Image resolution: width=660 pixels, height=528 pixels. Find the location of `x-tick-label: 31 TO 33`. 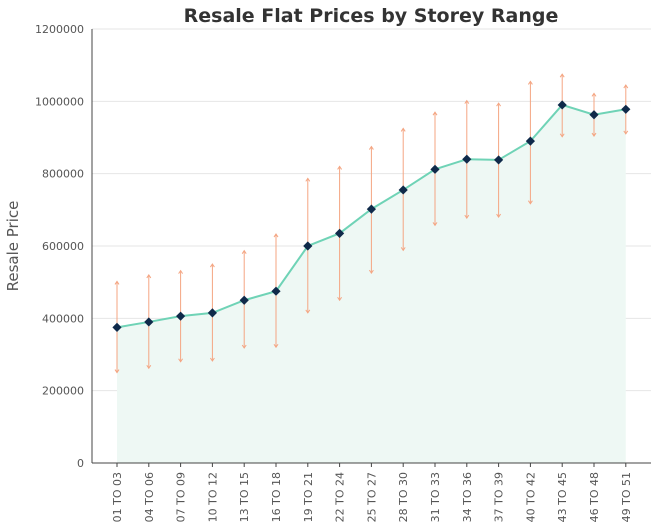

x-tick-label: 31 TO 33 is located at coordinates (435, 497).